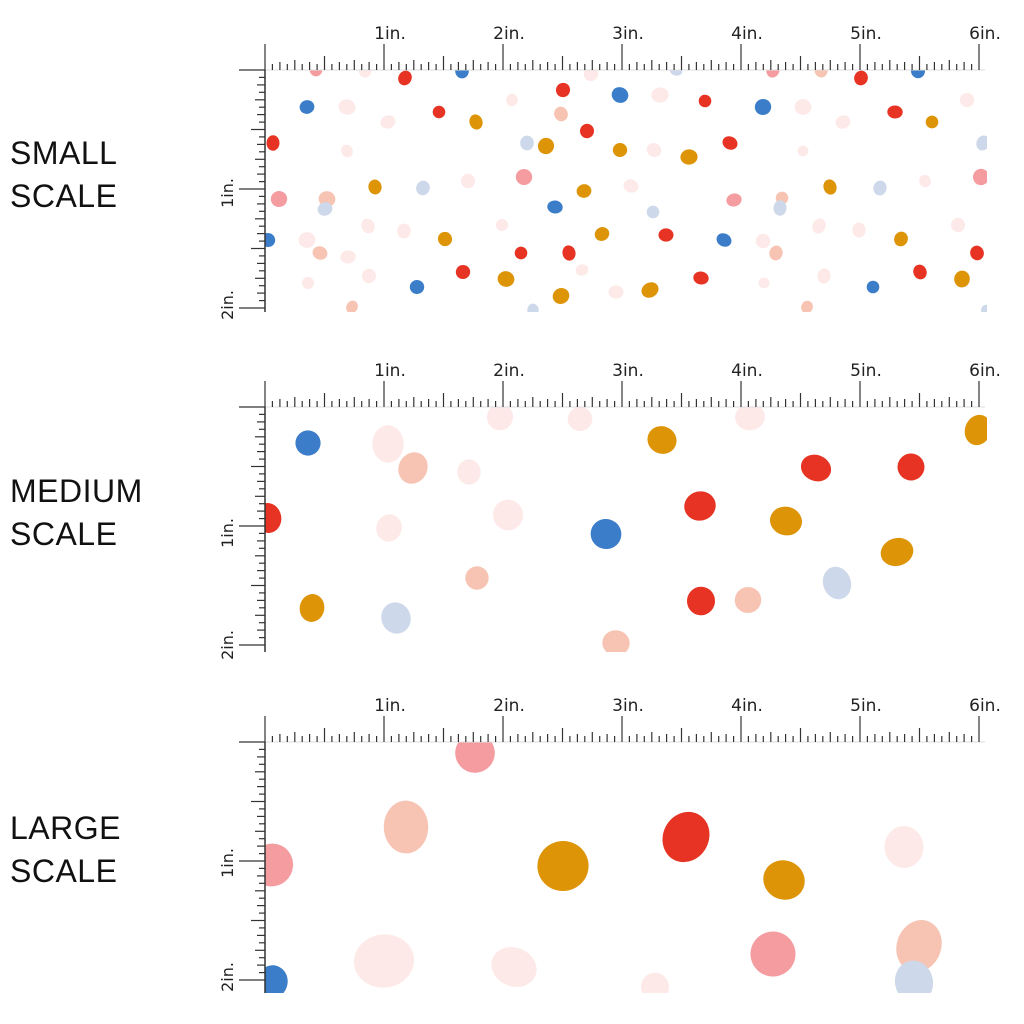 The width and height of the screenshot is (1024, 1024). I want to click on scale-label-line-1: SMALL, so click(64, 153).